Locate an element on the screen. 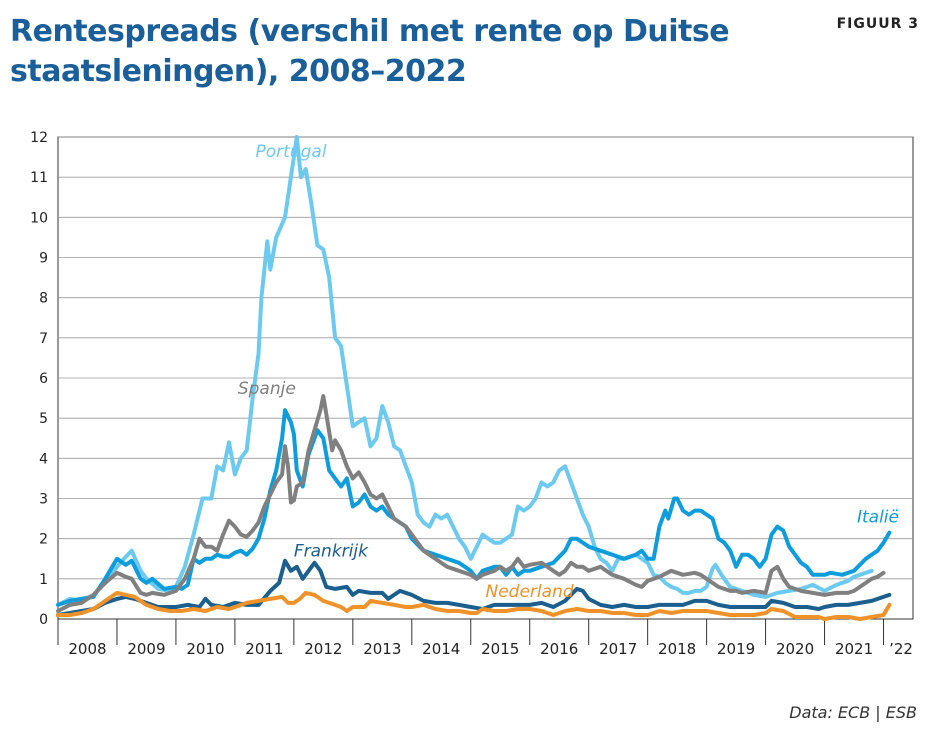 The width and height of the screenshot is (931, 729). y-tick-label: 5 is located at coordinates (43, 419).